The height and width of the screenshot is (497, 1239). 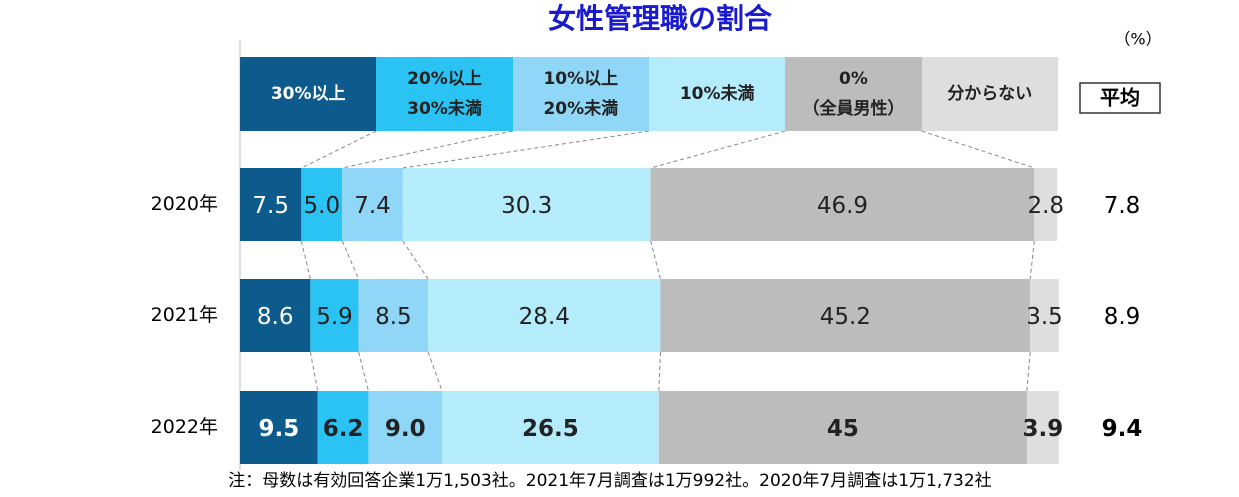 I want to click on value-label: 3.5, so click(x=1044, y=317).